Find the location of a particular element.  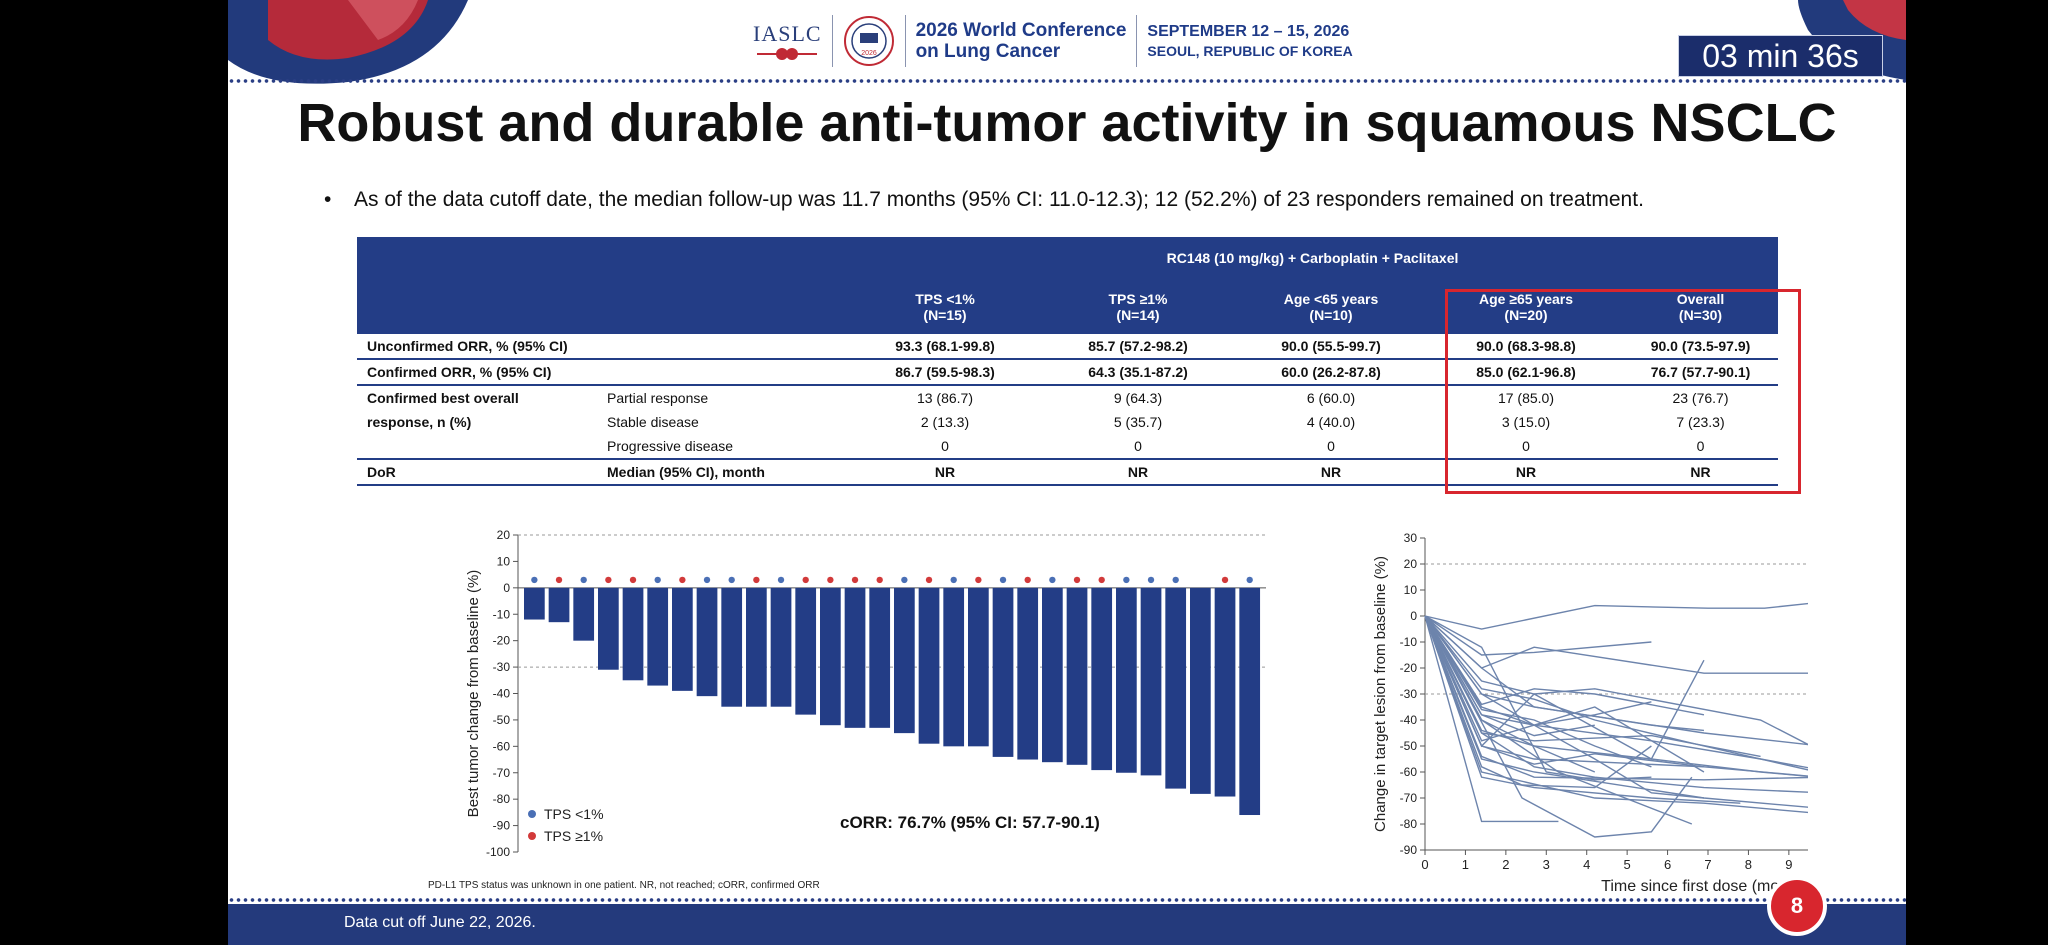

corner-decoration-left is located at coordinates (348, 42).